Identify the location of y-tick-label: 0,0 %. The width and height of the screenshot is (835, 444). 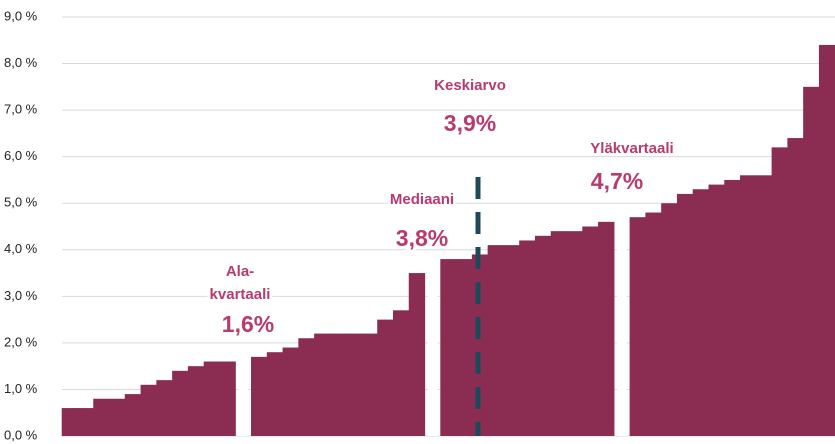
(21, 434).